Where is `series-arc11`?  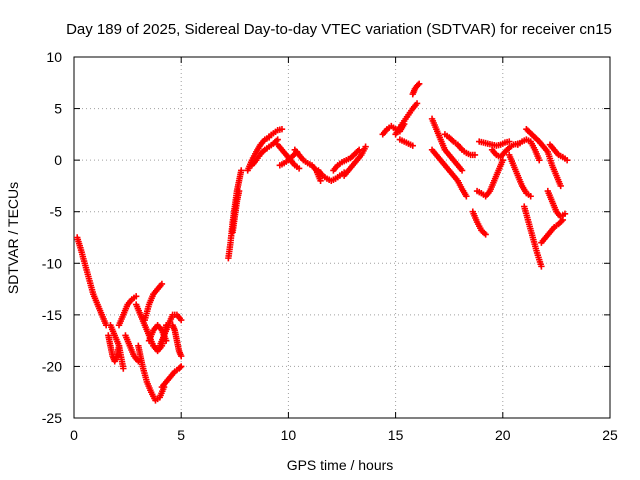 series-arc11 is located at coordinates (171, 377).